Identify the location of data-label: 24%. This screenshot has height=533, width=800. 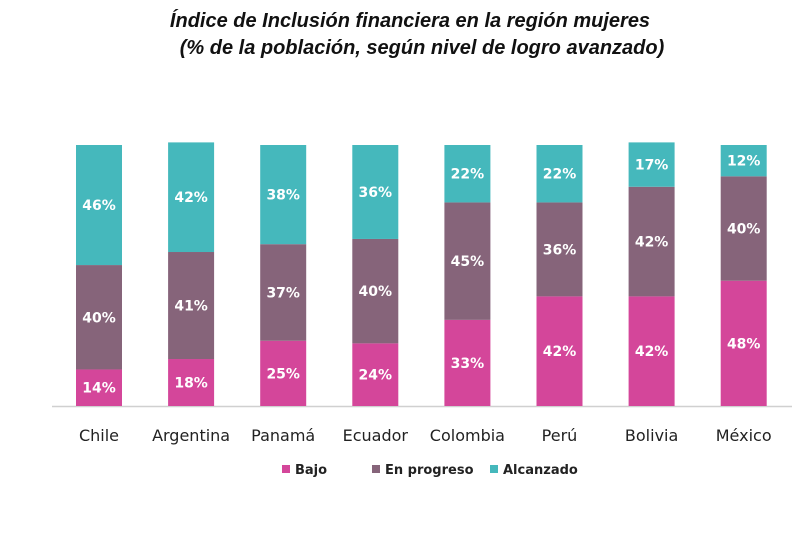
(376, 376).